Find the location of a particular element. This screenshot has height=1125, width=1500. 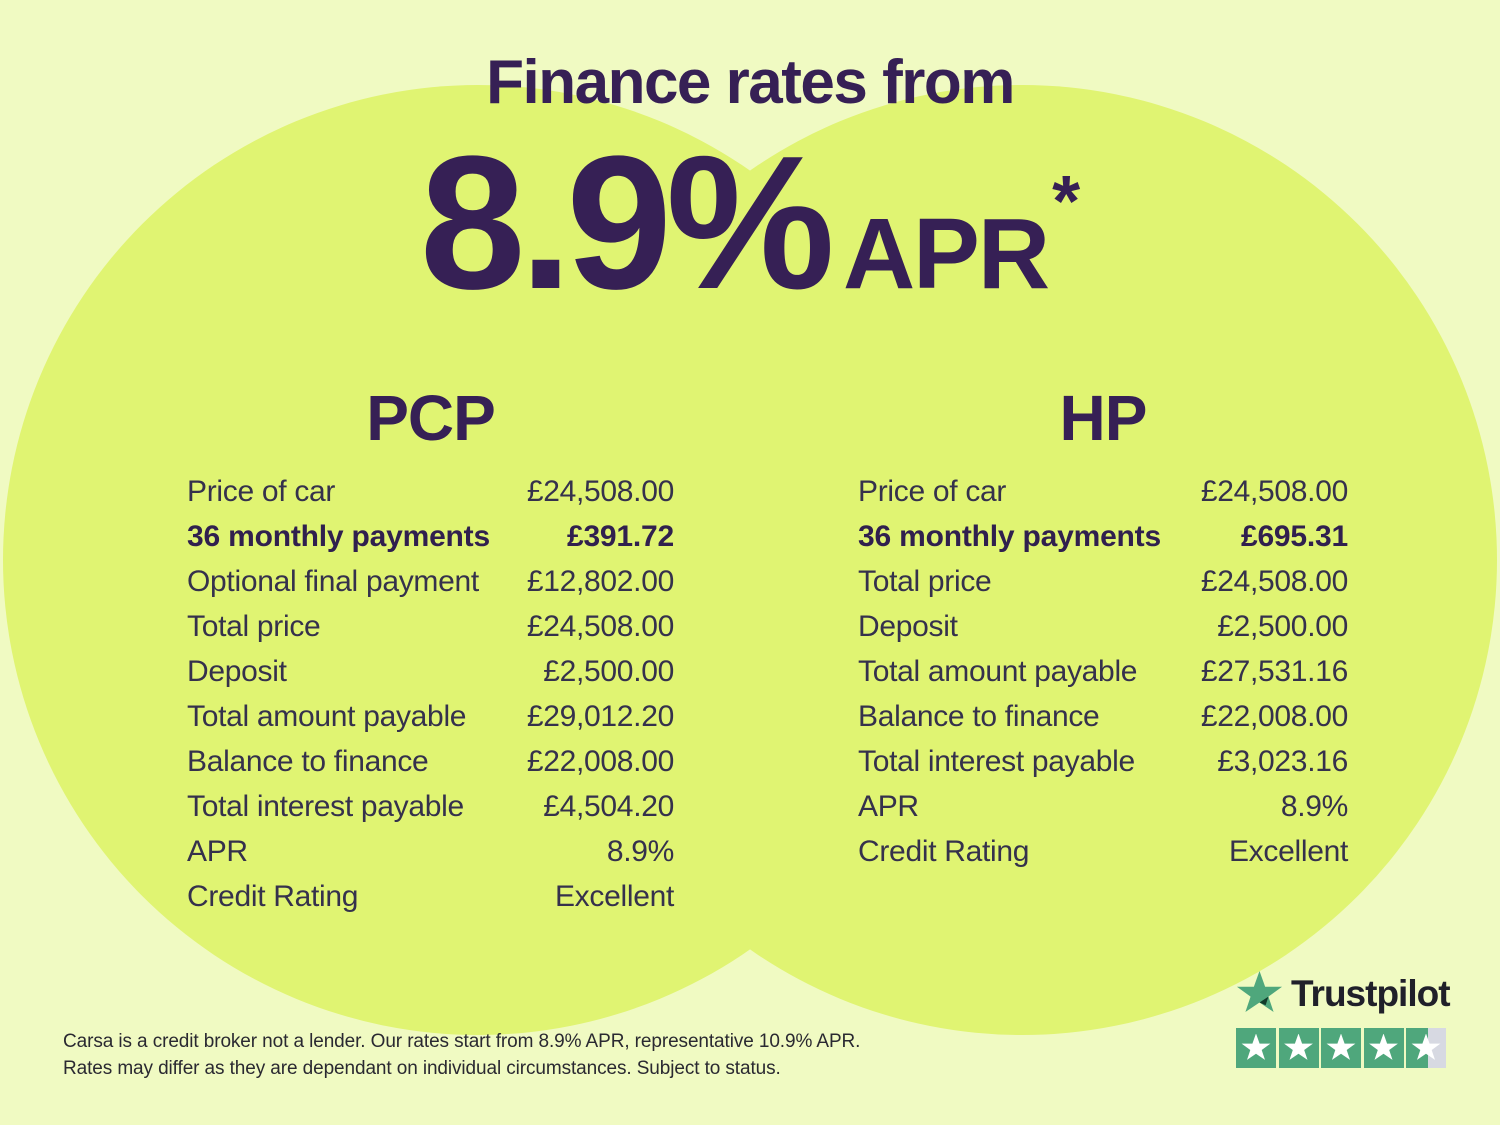

pcp-title: PCP is located at coordinates (431, 418).